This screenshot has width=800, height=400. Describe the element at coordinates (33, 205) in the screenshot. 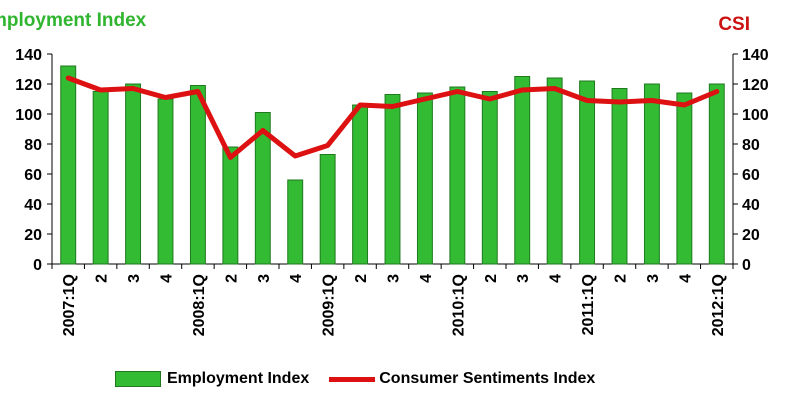

I see `left-tick-label: 40` at that location.